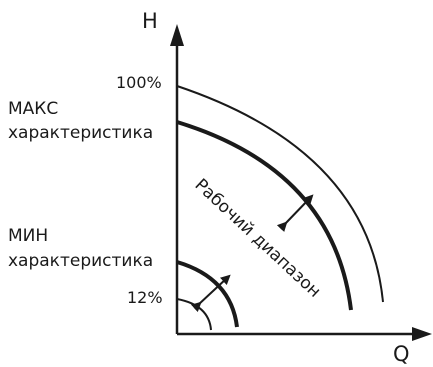  What do you see at coordinates (295, 213) in the screenshot?
I see `upper-double-arrow` at bounding box center [295, 213].